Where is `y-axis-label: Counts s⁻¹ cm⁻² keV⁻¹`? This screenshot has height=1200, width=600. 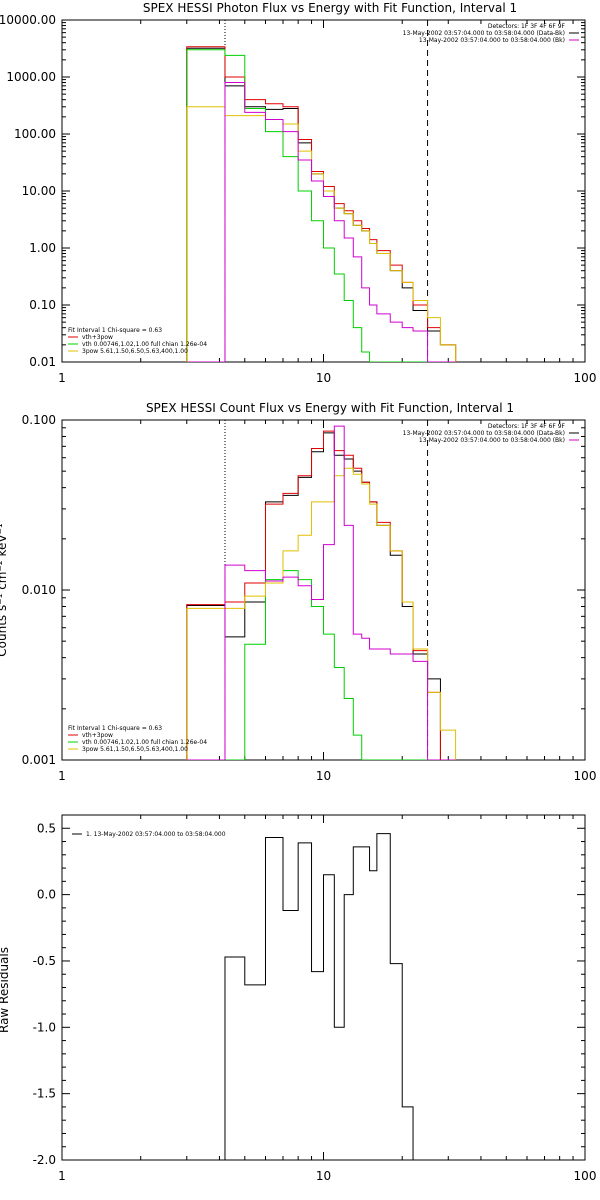
y-axis-label: Counts s⁻¹ cm⁻² keV⁻¹ is located at coordinates (4, 590).